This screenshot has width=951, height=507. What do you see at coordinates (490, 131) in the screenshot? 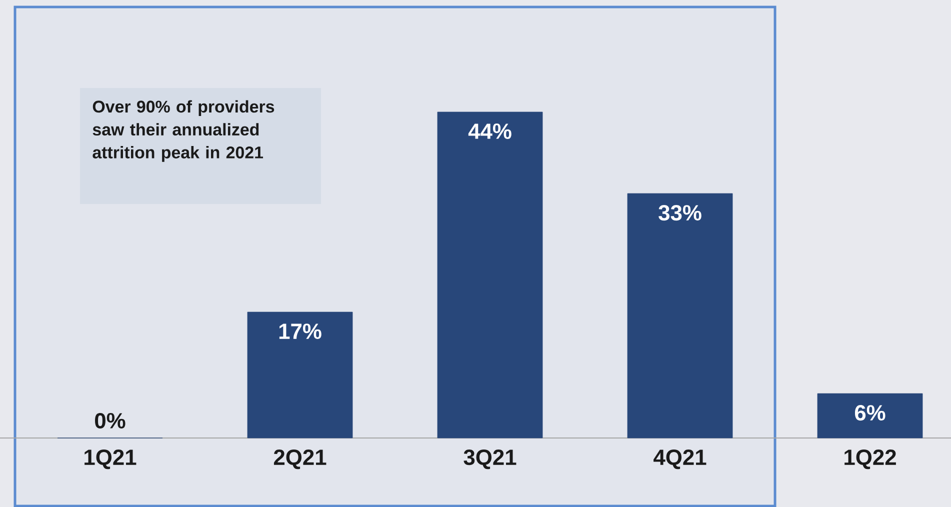
I see `data-label: 44%` at bounding box center [490, 131].